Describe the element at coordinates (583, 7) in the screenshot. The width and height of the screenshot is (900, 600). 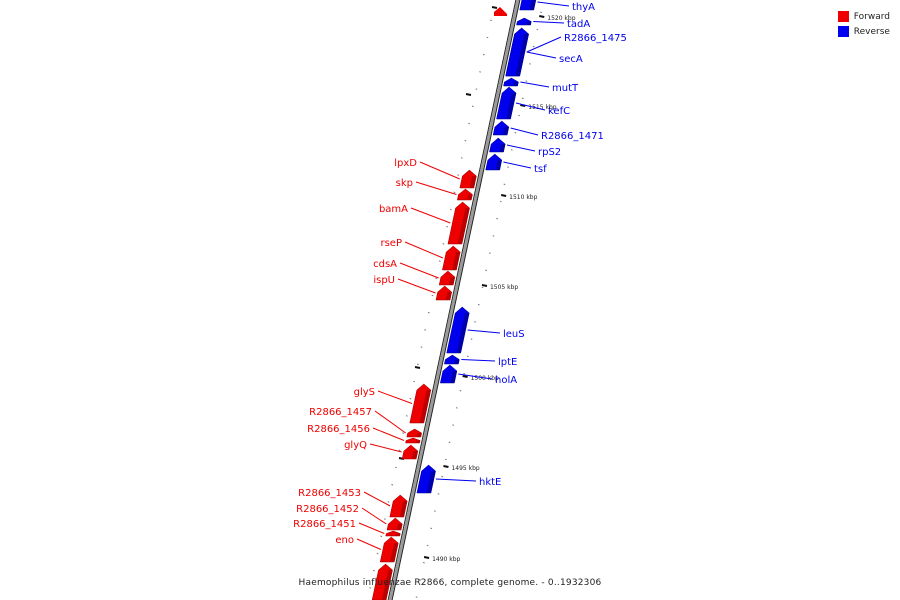
I see `gene-label-thyA: thyA` at that location.